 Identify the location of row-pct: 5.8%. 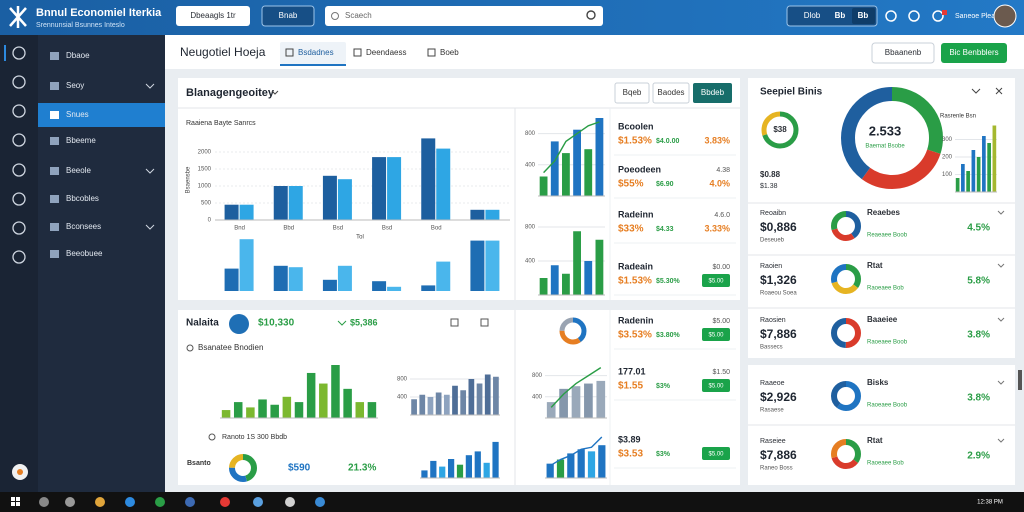
(978, 281).